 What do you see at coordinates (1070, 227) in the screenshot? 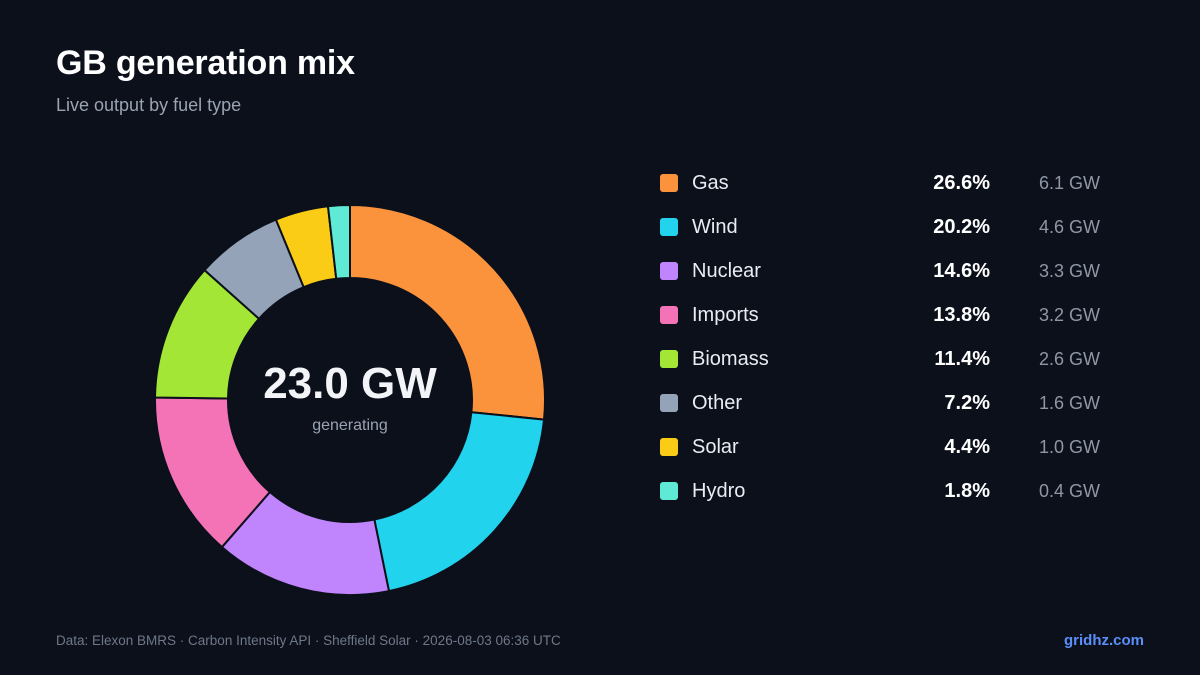
I see `legend-gigawatts: 4.6 GW` at bounding box center [1070, 227].